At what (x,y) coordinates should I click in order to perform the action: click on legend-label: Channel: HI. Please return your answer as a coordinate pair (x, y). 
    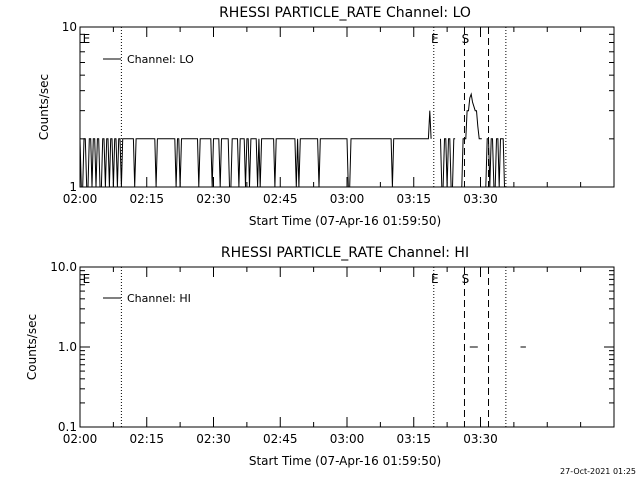
    Looking at the image, I should click on (159, 298).